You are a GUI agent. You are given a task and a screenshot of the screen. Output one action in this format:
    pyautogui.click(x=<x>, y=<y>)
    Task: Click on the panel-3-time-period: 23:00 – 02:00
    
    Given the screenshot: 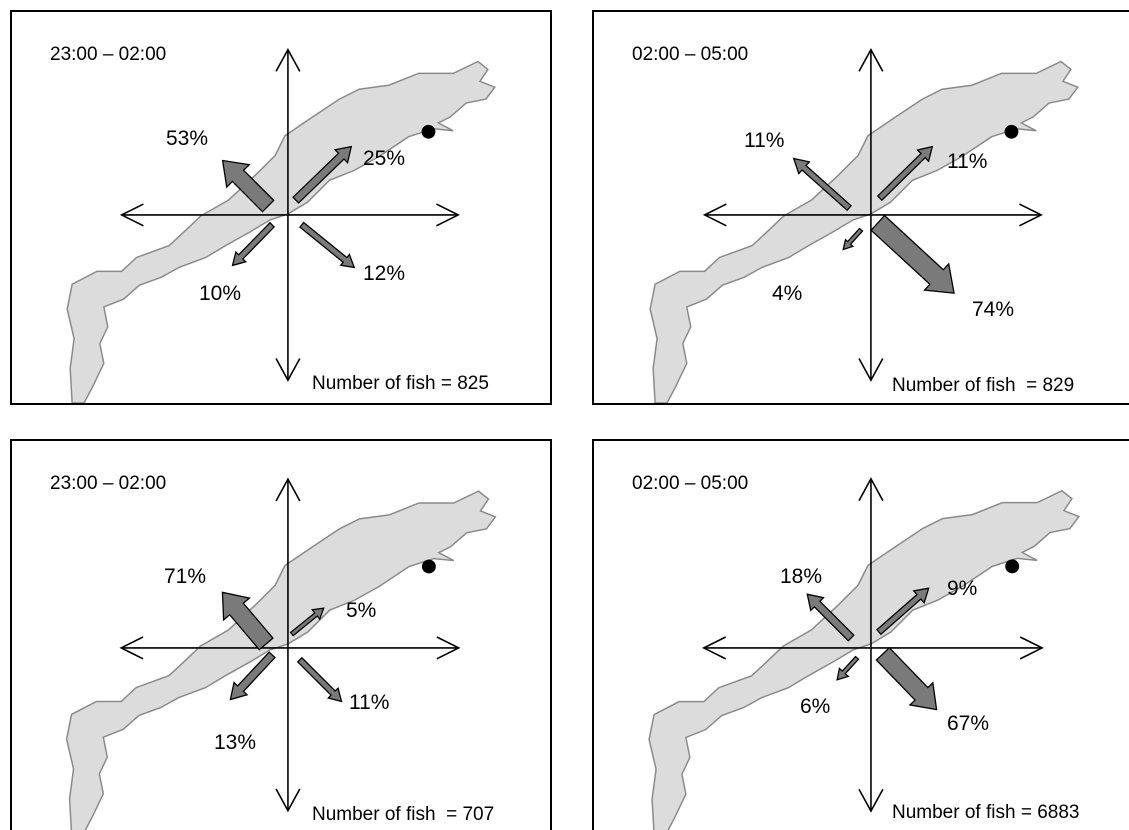 What is the action you would take?
    pyautogui.click(x=108, y=483)
    